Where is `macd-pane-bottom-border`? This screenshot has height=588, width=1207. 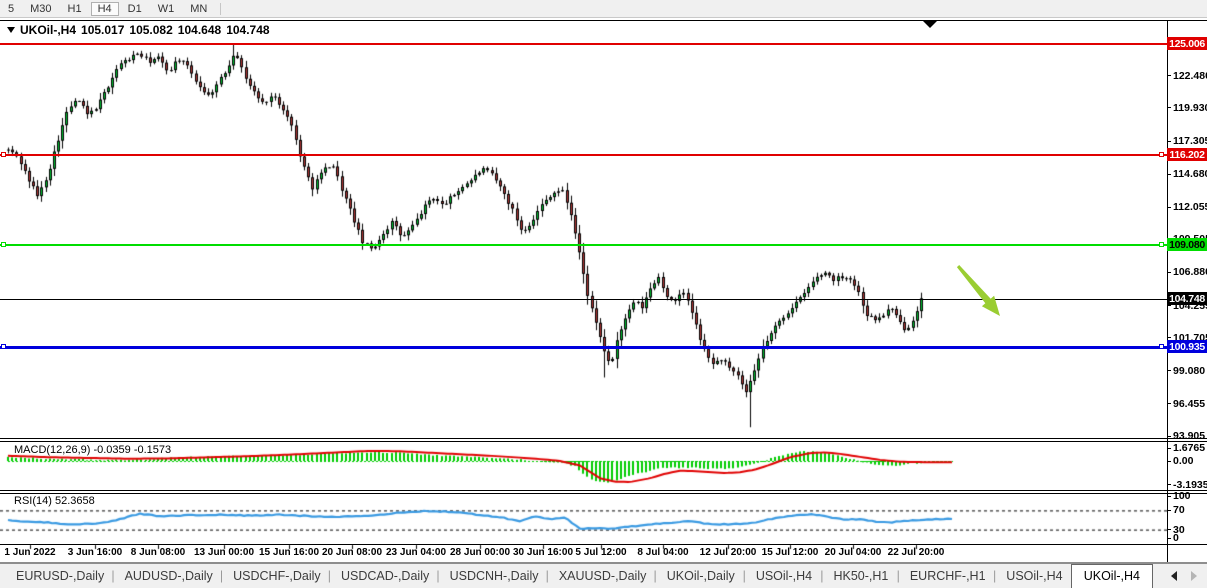 macd-pane-bottom-border is located at coordinates (603, 490).